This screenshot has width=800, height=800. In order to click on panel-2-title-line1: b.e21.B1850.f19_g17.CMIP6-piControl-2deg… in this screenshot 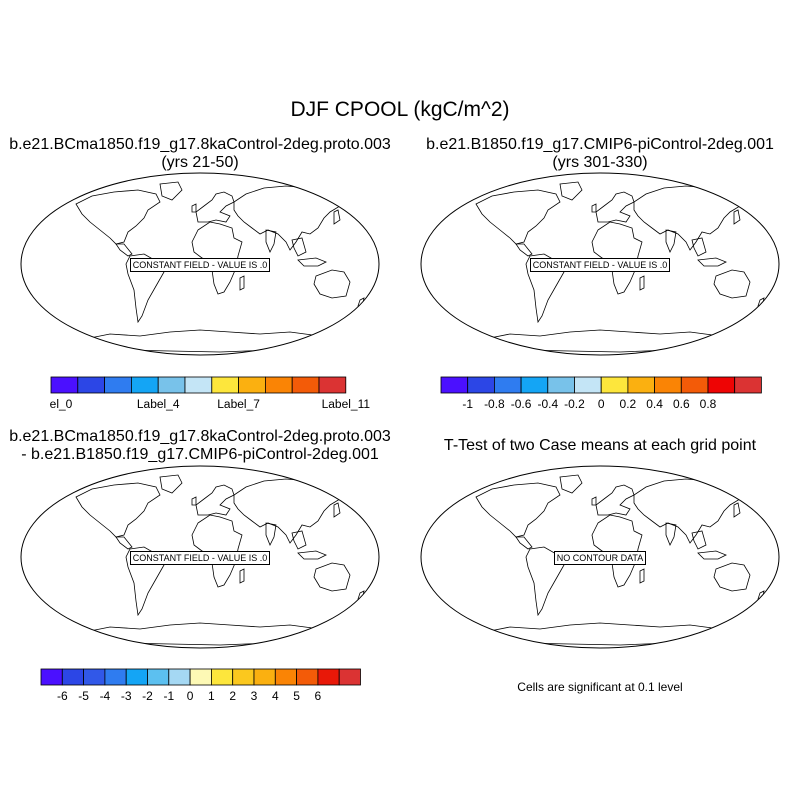, I will do `click(600, 144)`.